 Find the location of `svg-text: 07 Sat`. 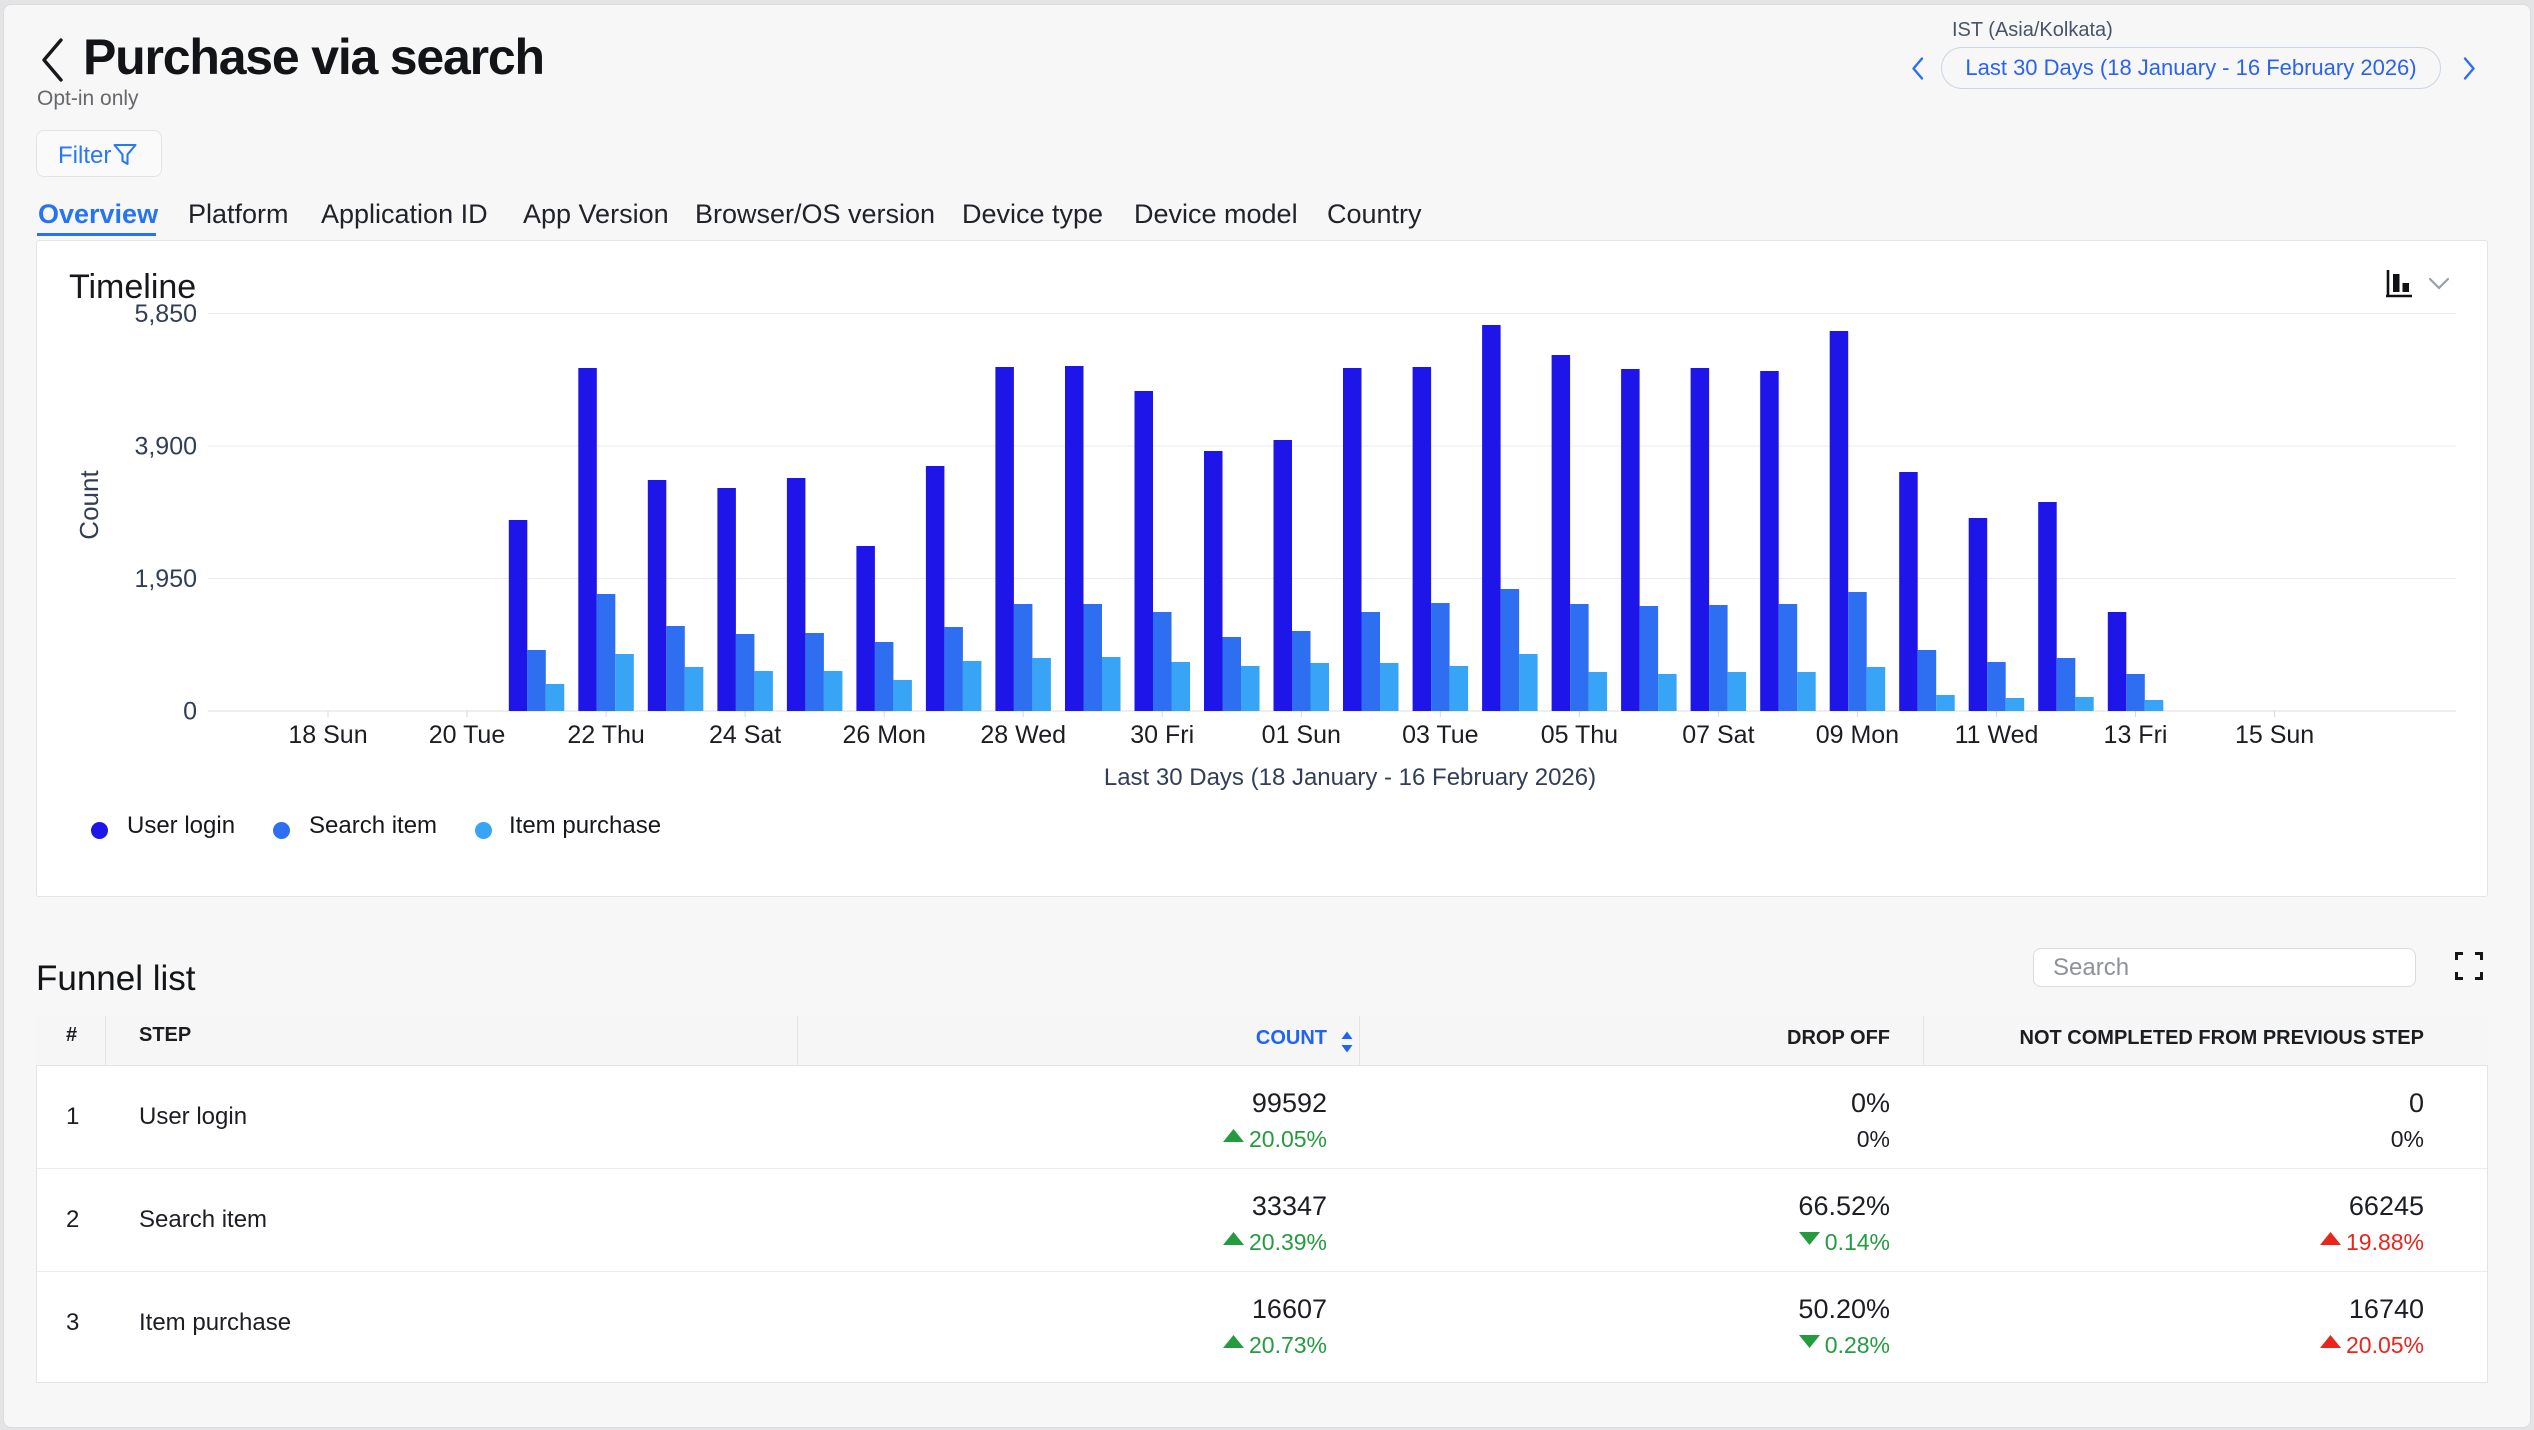

svg-text: 07 Sat is located at coordinates (1718, 735).